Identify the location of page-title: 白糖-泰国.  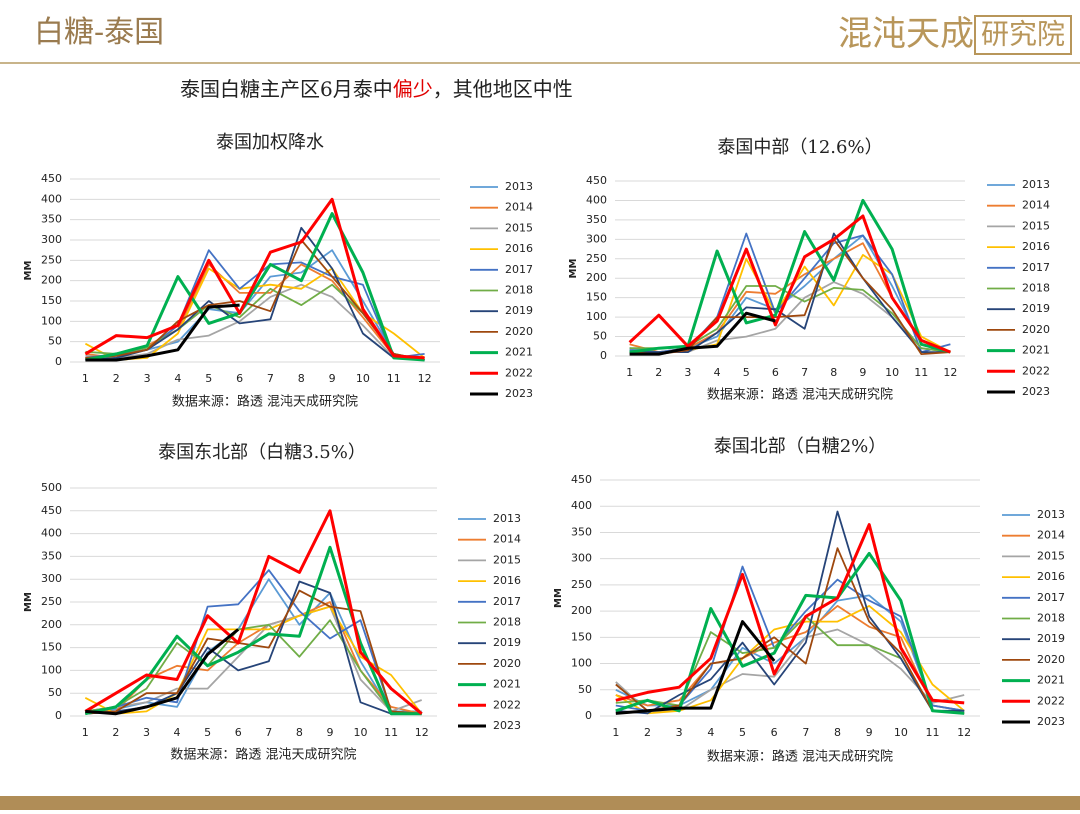
(99, 32).